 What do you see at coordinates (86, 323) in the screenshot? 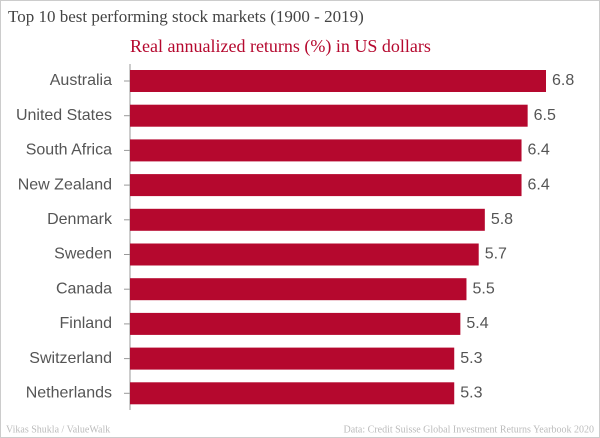
I see `category-label: Finland` at bounding box center [86, 323].